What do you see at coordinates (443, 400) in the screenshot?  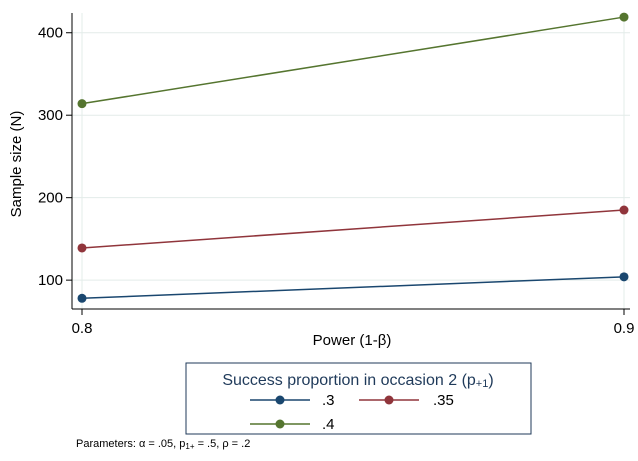 I see `legend-label: .35` at bounding box center [443, 400].